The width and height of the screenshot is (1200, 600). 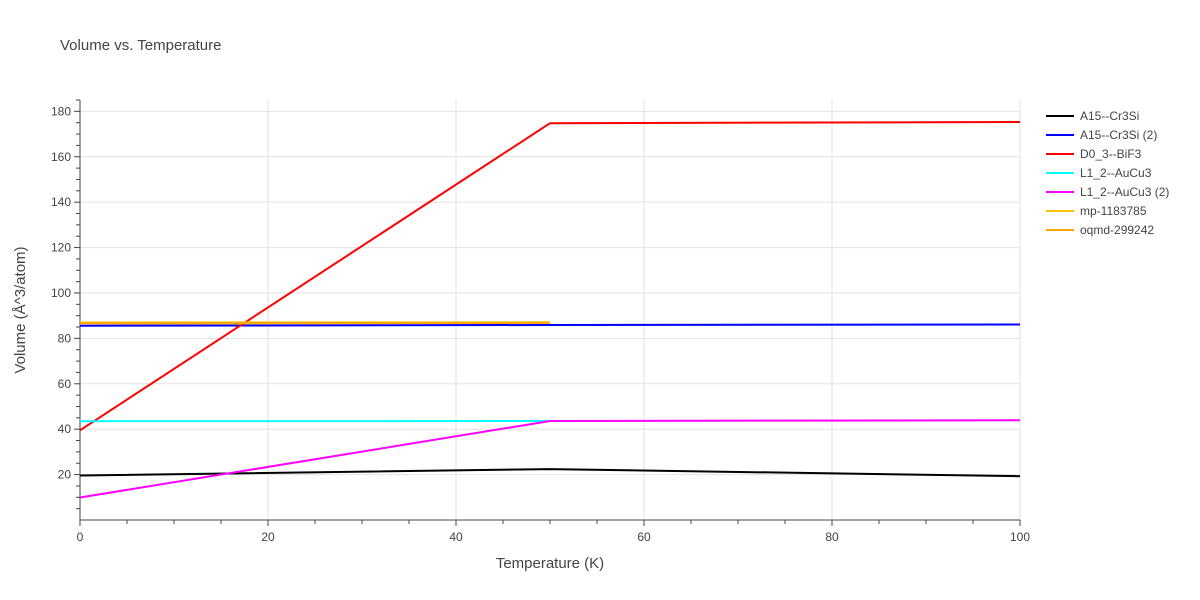 I want to click on legend-label: L1_2--AuCu3, so click(x=1116, y=173).